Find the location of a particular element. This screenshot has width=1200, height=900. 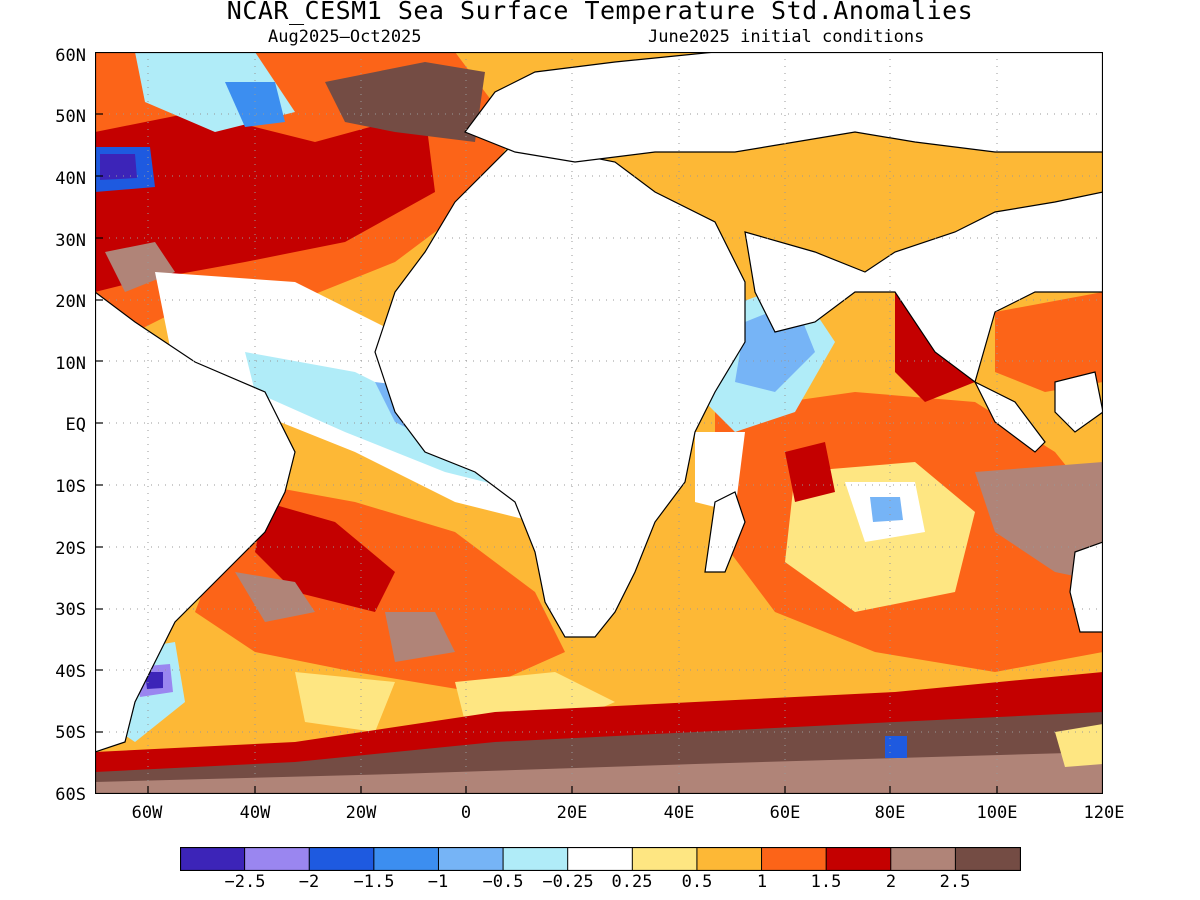

lon-label: 0 is located at coordinates (466, 813).